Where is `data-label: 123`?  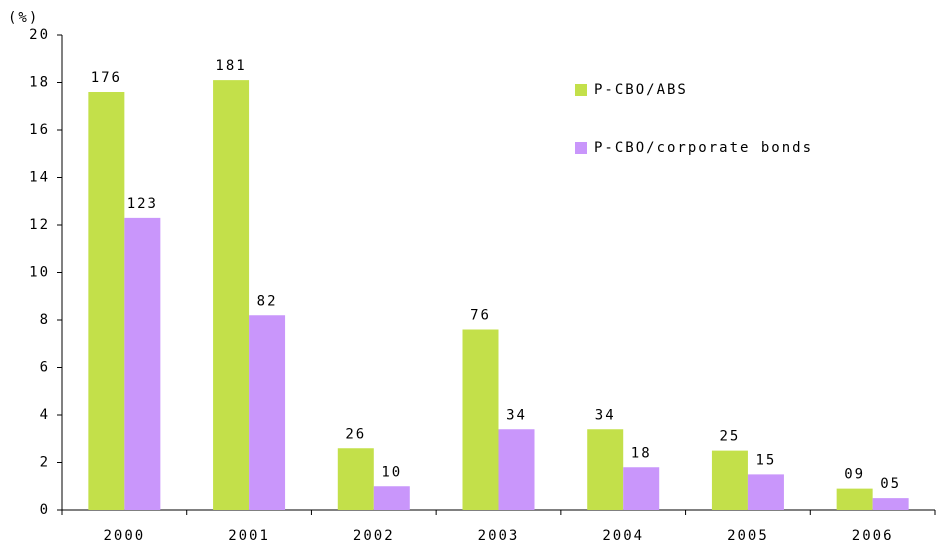 data-label: 123 is located at coordinates (142, 204).